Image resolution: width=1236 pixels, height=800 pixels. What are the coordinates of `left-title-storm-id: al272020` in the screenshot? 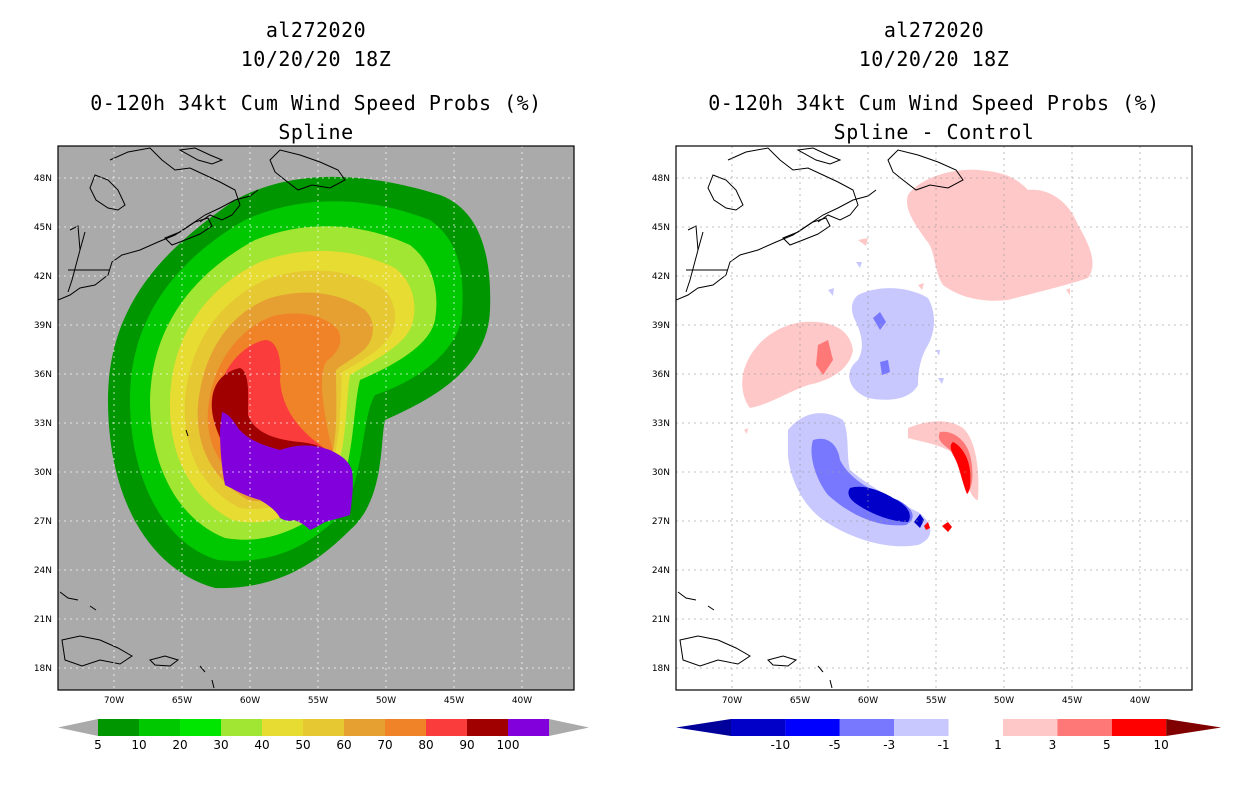 It's located at (316, 30).